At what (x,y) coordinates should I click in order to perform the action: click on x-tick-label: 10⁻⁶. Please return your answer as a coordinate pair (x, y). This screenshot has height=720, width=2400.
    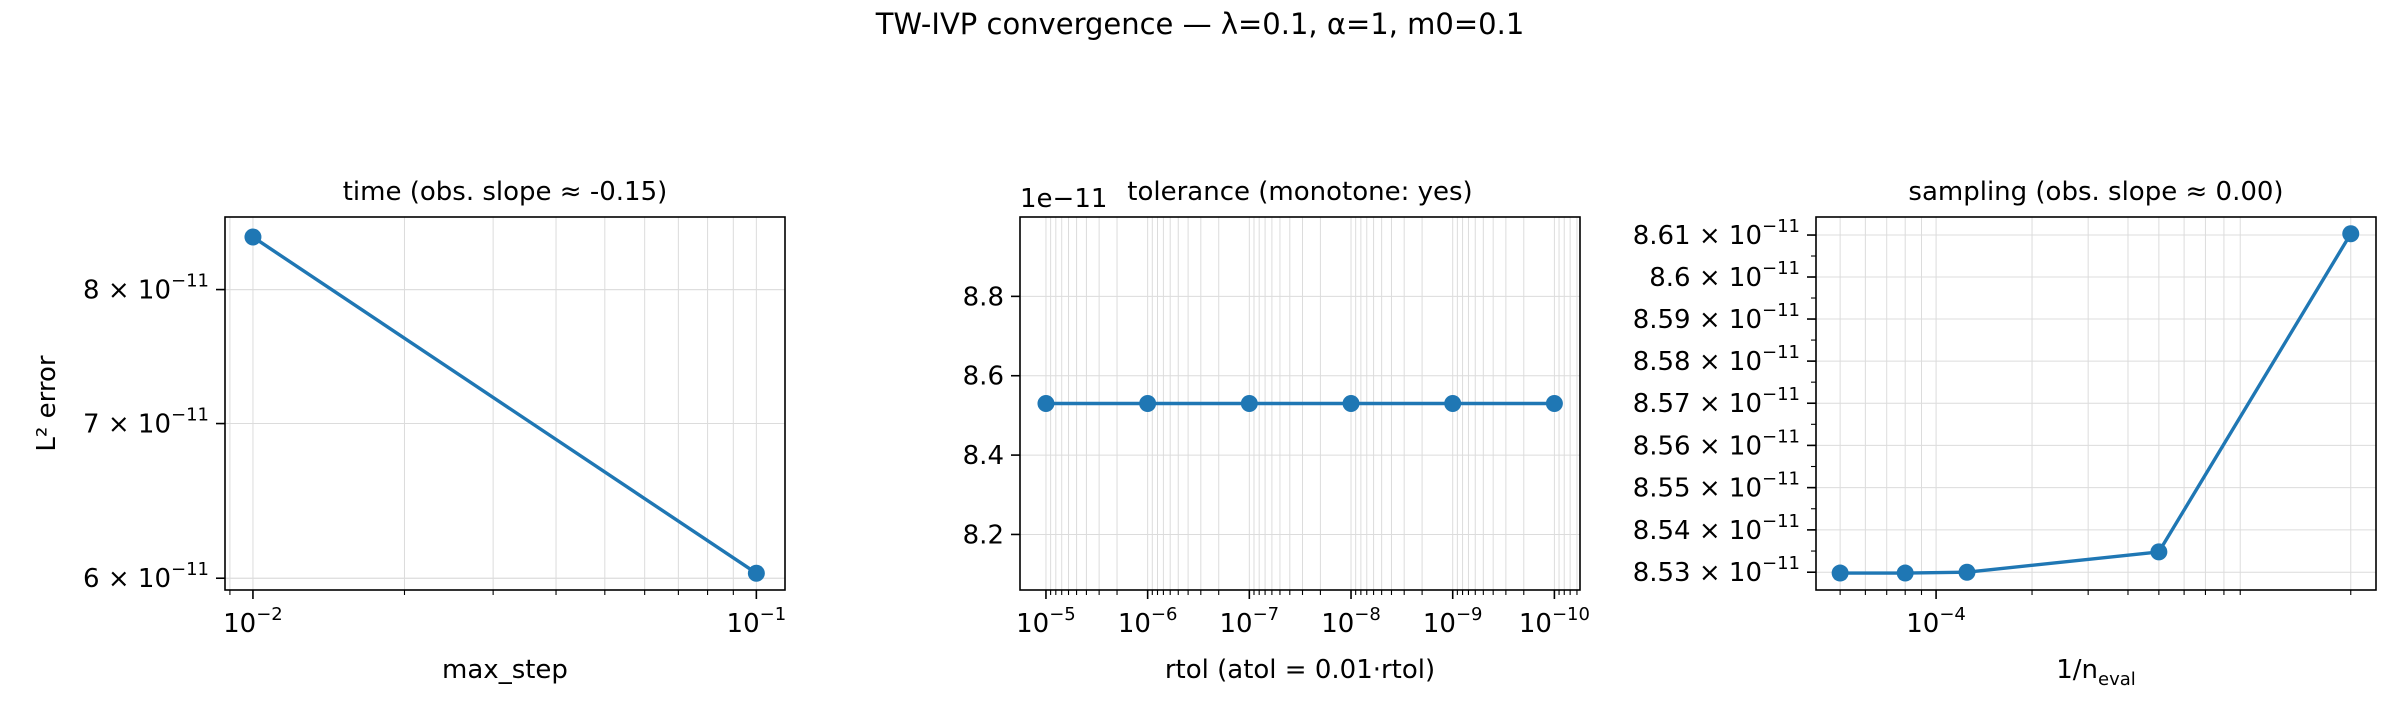
    Looking at the image, I should click on (1148, 621).